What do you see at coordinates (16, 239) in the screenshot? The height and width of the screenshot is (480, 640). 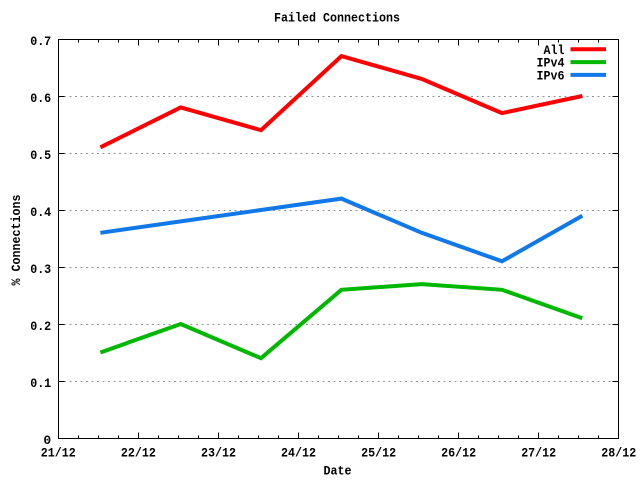 I see `svg-text: % Connections` at bounding box center [16, 239].